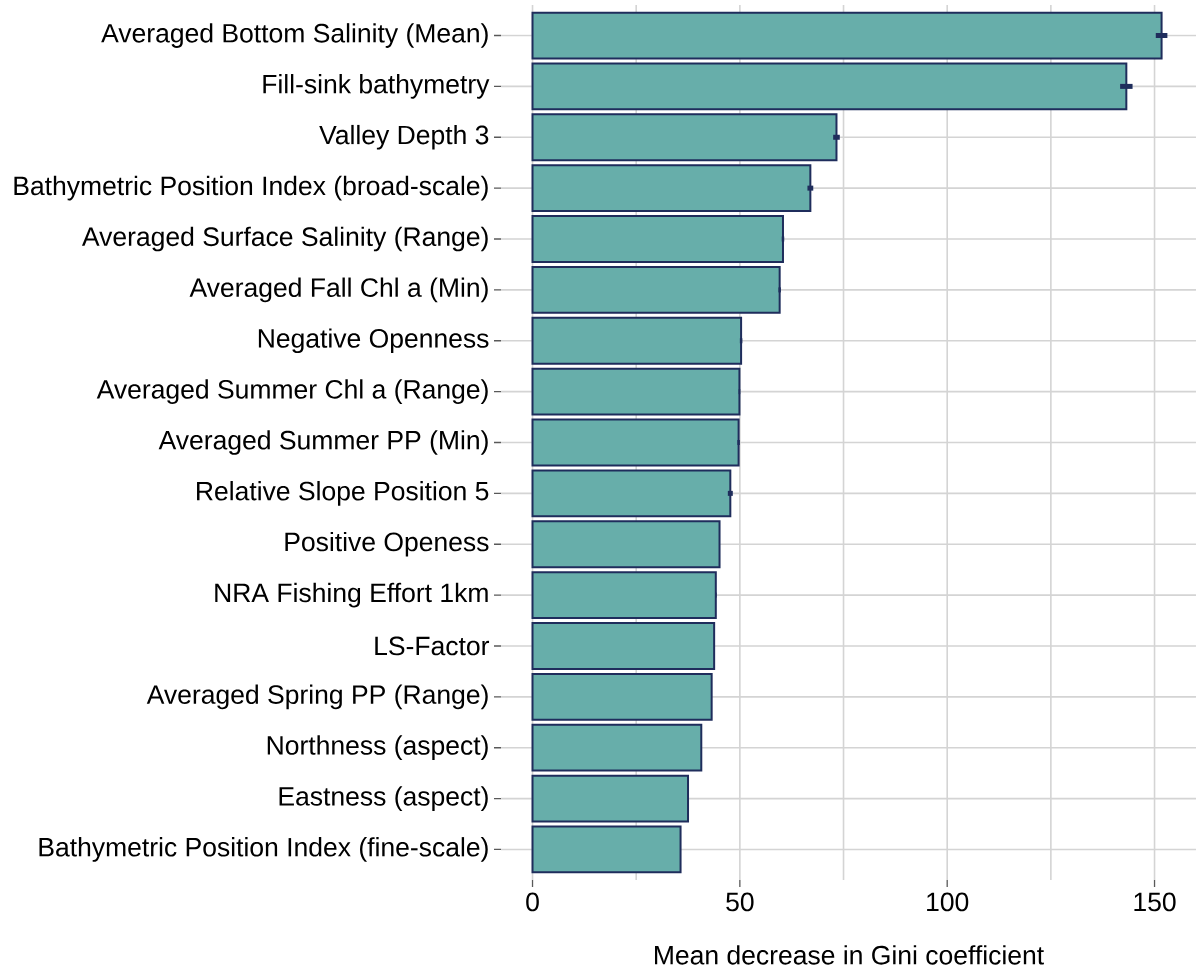 The image size is (1196, 973). I want to click on x-tick-label: 100, so click(948, 902).